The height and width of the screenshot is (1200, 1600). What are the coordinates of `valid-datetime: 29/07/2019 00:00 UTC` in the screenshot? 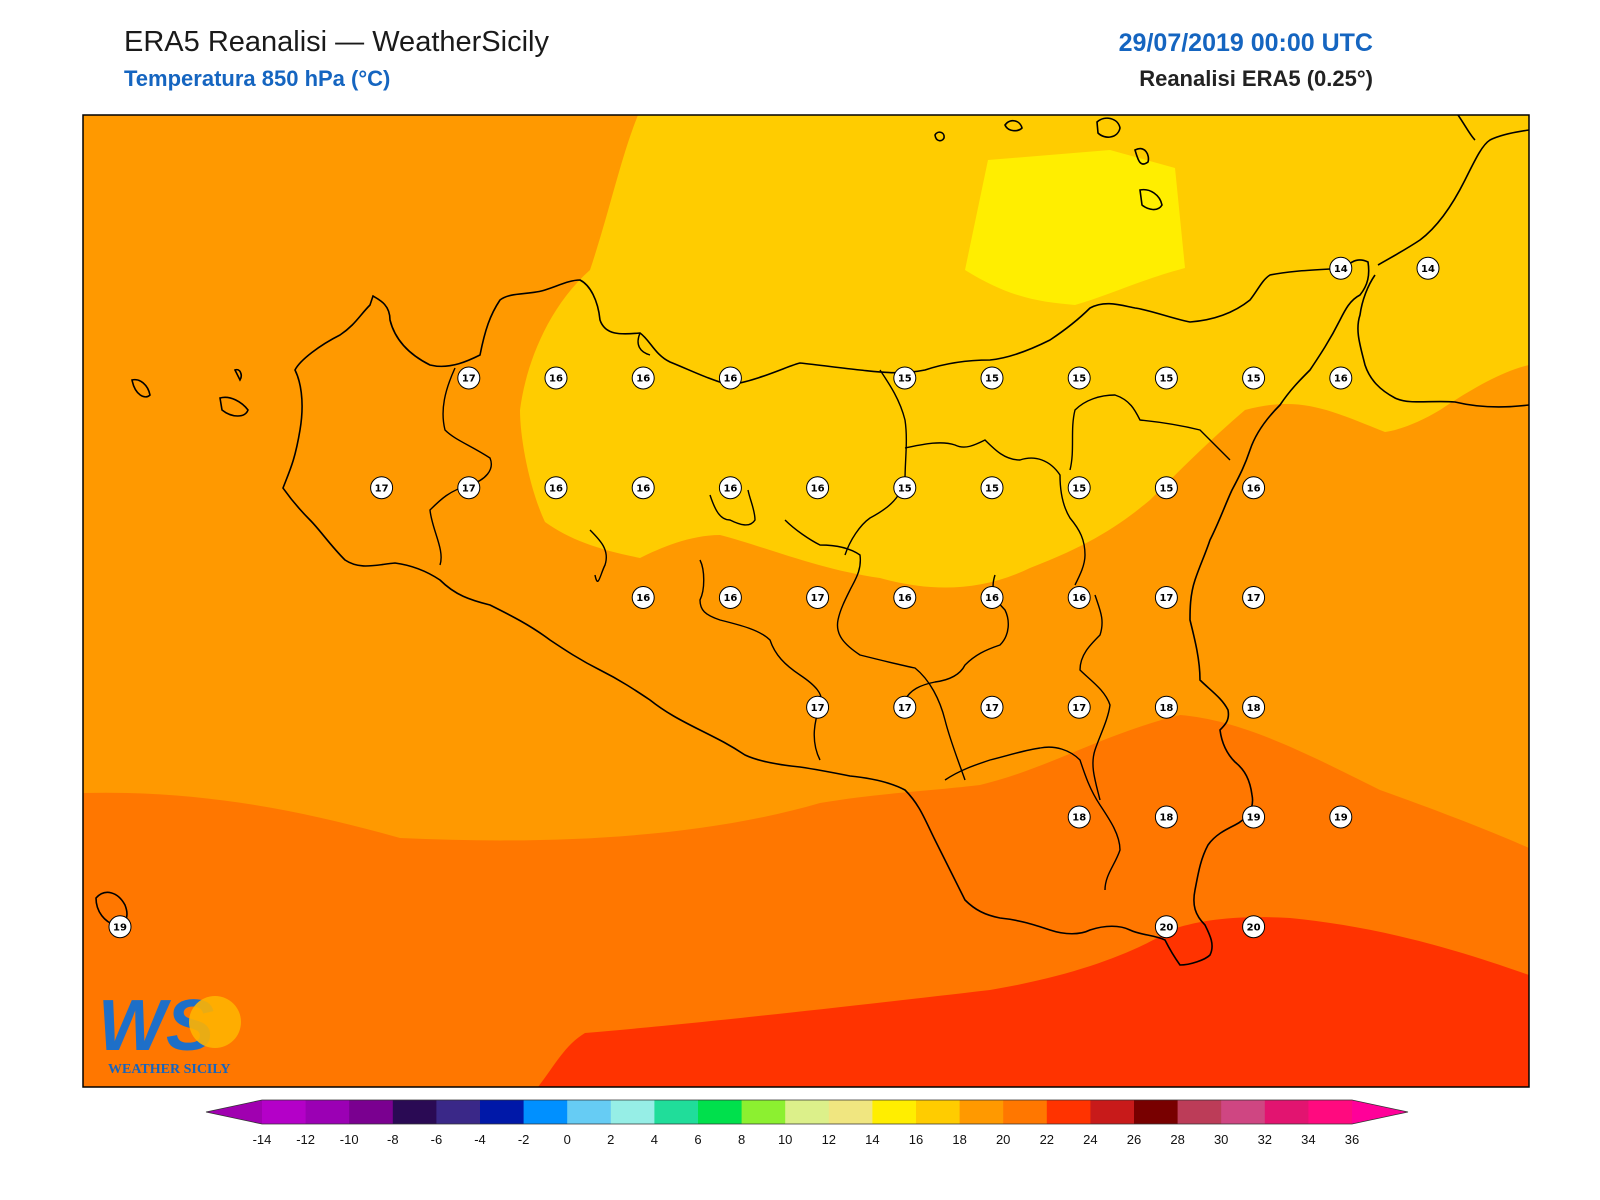 It's located at (1245, 43).